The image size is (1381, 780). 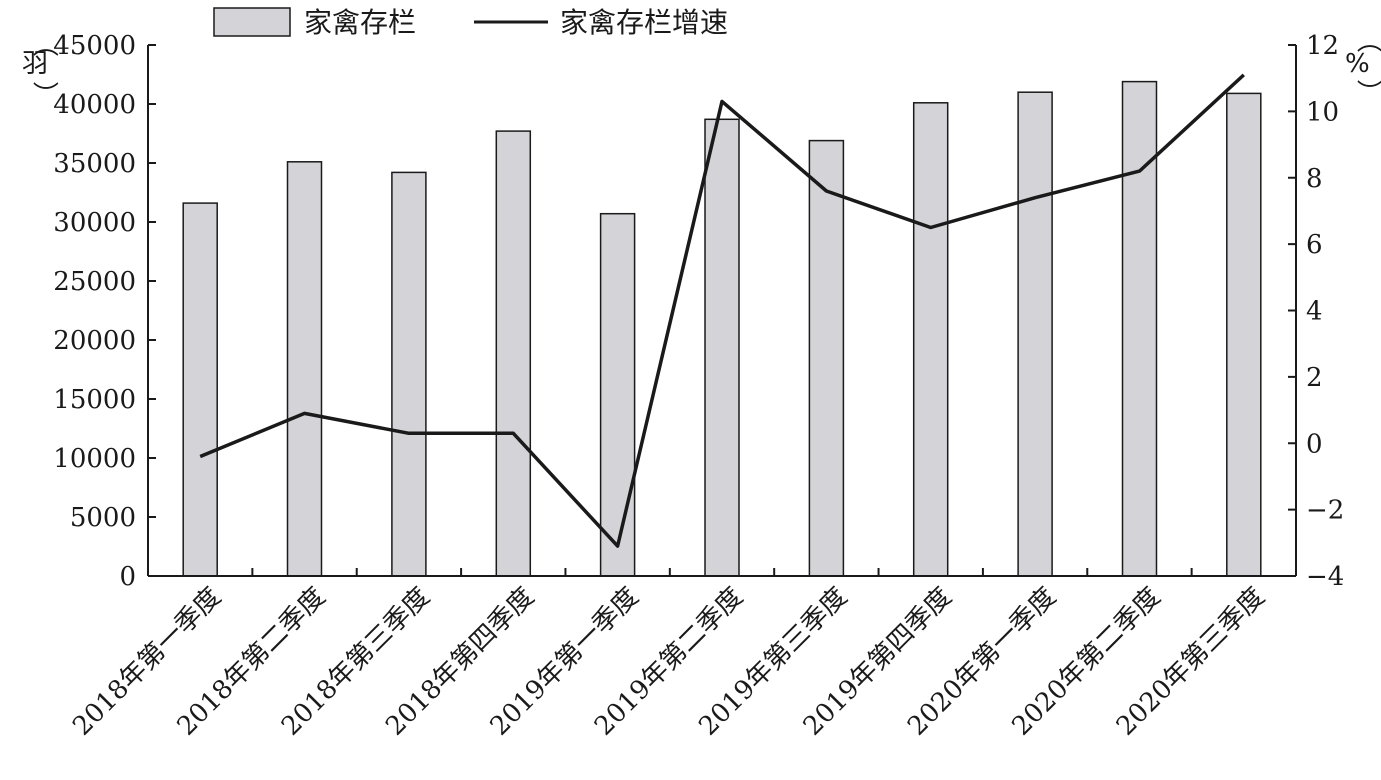 What do you see at coordinates (127, 577) in the screenshot?
I see `left-tick-label: 0` at bounding box center [127, 577].